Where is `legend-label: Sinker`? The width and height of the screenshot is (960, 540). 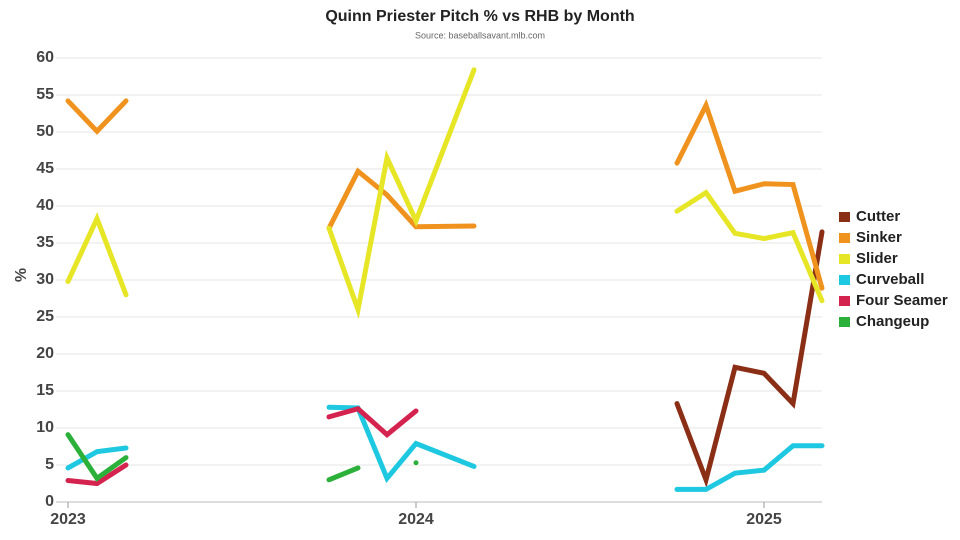
legend-label: Sinker is located at coordinates (879, 237).